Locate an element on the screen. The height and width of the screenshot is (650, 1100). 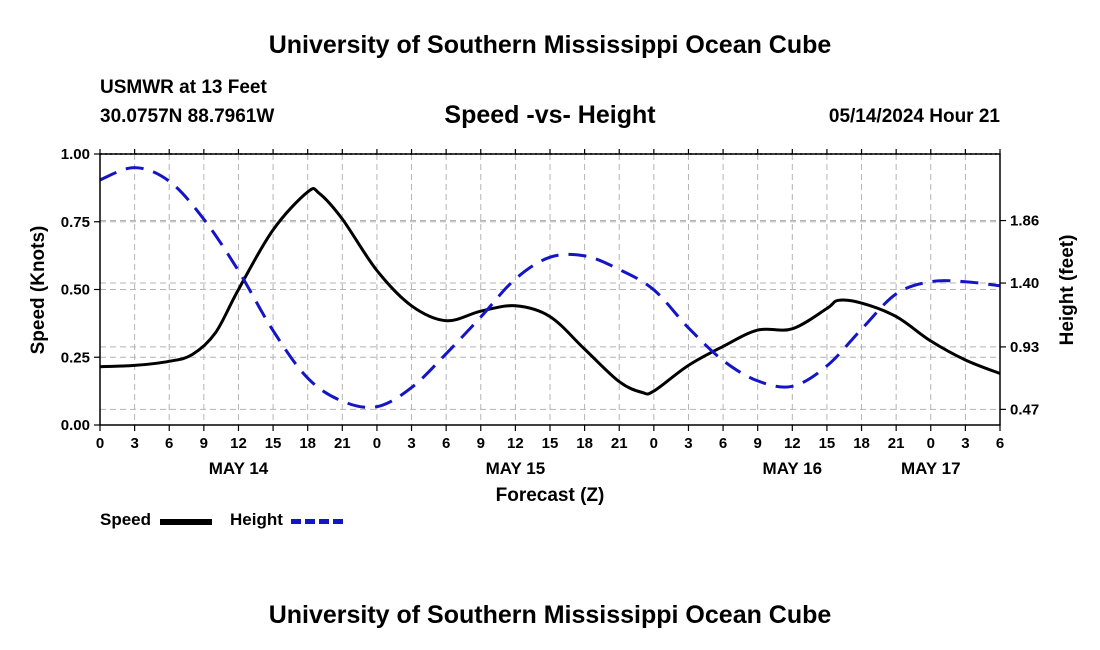
y2-tick-label: 0.93 is located at coordinates (1024, 347).